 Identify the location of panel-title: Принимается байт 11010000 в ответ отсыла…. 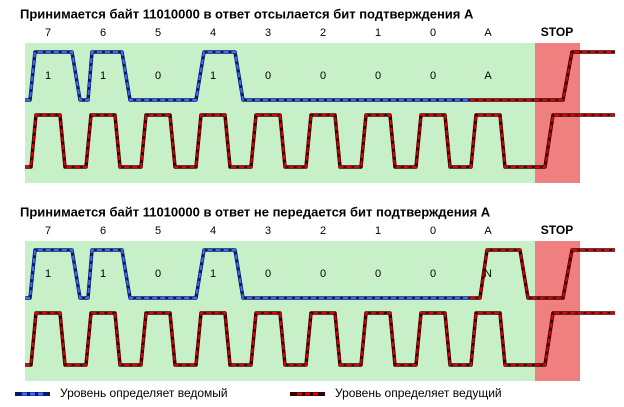
(247, 13).